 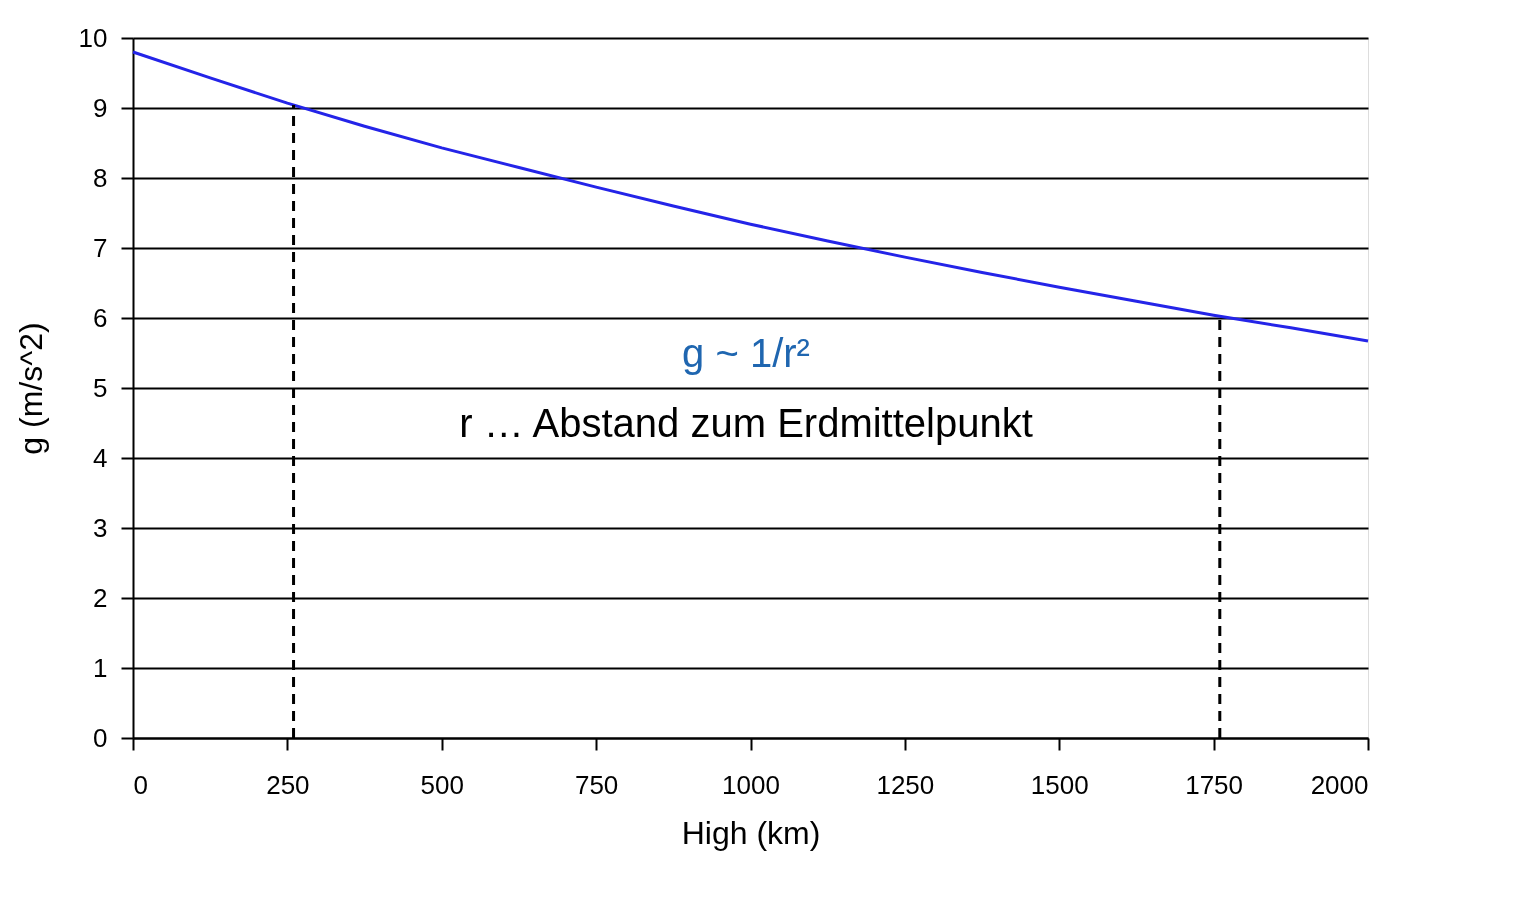 I want to click on y-tick-label: 8, so click(x=100, y=177).